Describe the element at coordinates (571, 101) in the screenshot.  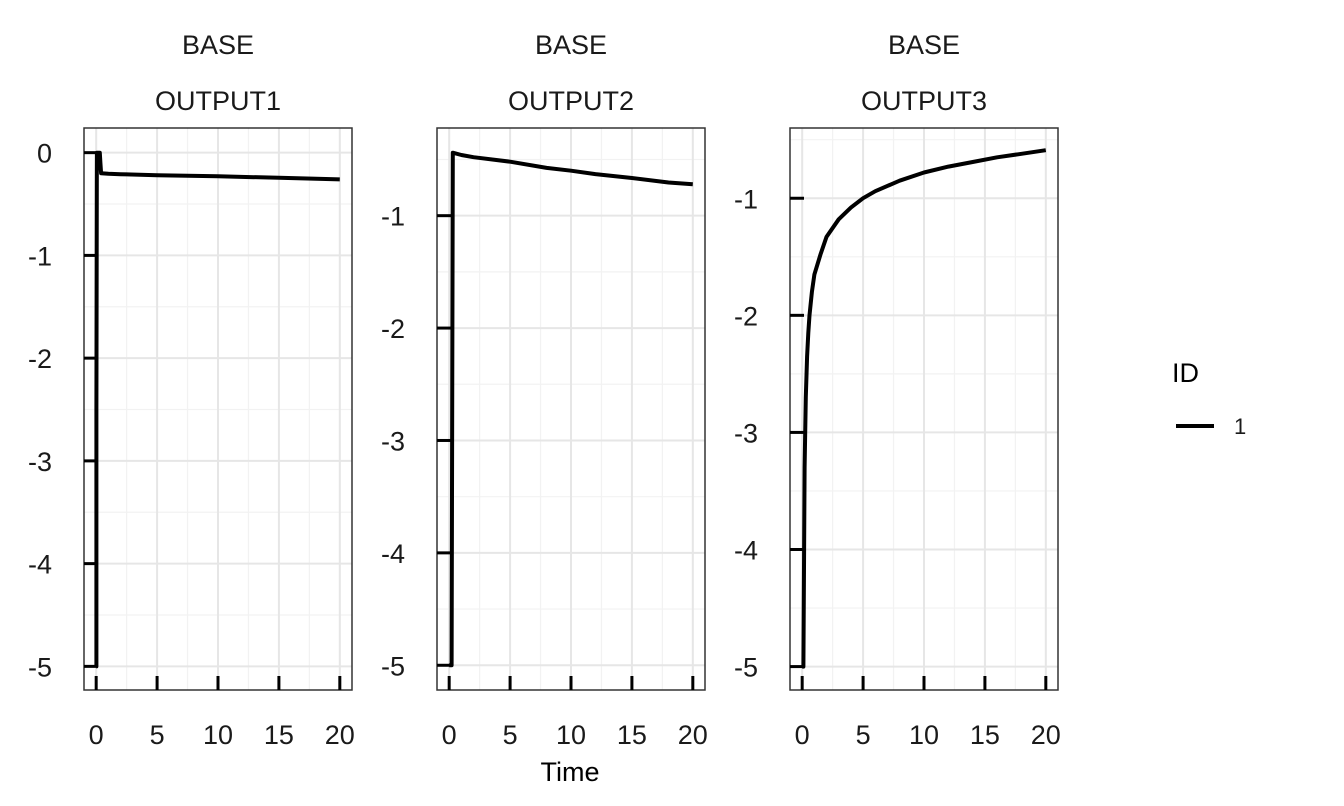
I see `strip-label-bottom: OUTPUT2` at that location.